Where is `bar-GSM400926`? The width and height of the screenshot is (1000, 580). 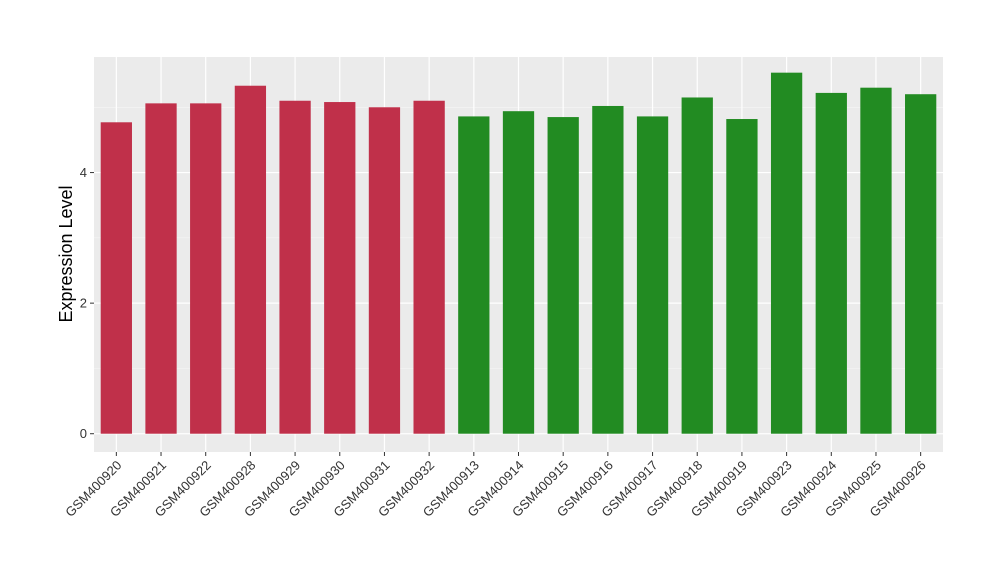 bar-GSM400926 is located at coordinates (921, 264).